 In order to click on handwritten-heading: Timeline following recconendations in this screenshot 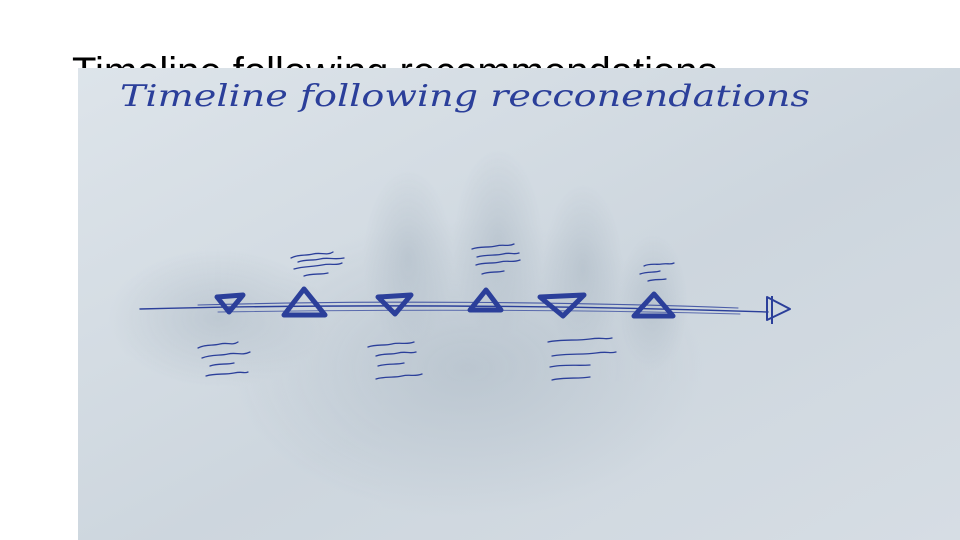, I will do `click(465, 96)`.